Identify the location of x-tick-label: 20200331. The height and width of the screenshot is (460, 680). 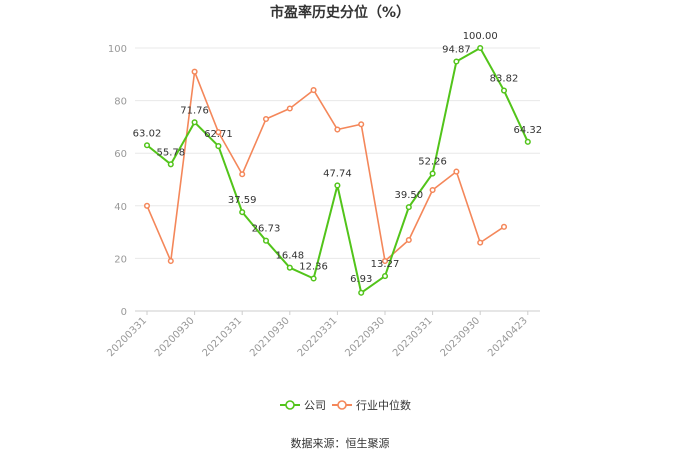
(127, 337).